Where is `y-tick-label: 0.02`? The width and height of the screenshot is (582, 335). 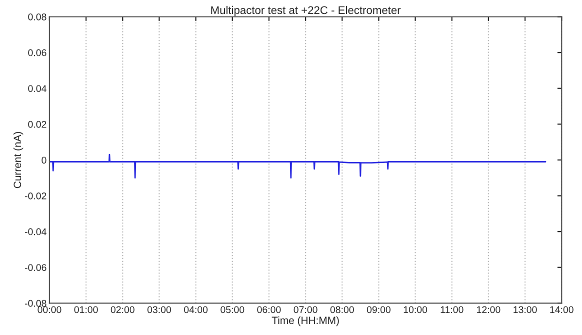
y-tick-label: 0.02 is located at coordinates (37, 124).